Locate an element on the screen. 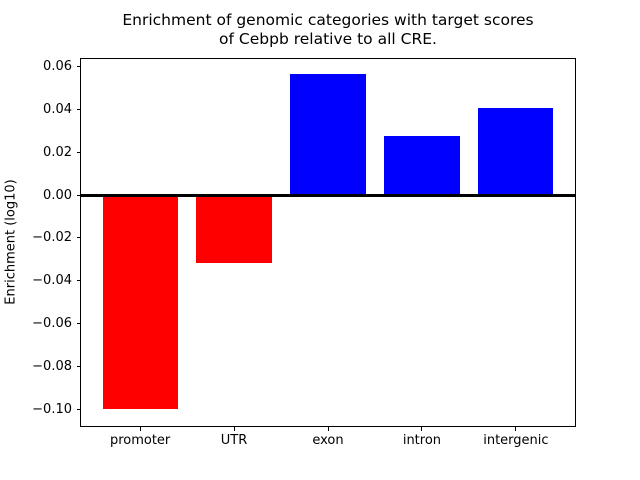 Image resolution: width=640 pixels, height=480 pixels. chart-title-line-2: of Cebpb relative to all CRE. is located at coordinates (328, 38).